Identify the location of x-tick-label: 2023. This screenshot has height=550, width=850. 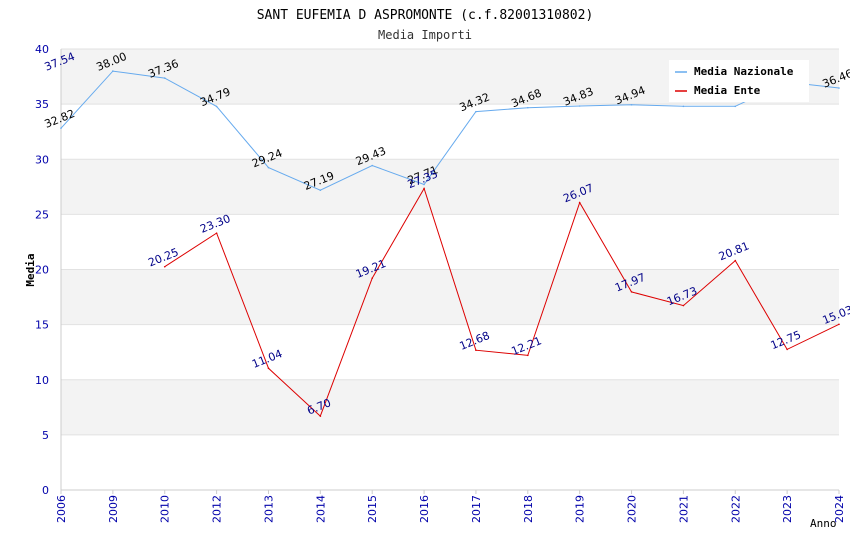
(787, 509).